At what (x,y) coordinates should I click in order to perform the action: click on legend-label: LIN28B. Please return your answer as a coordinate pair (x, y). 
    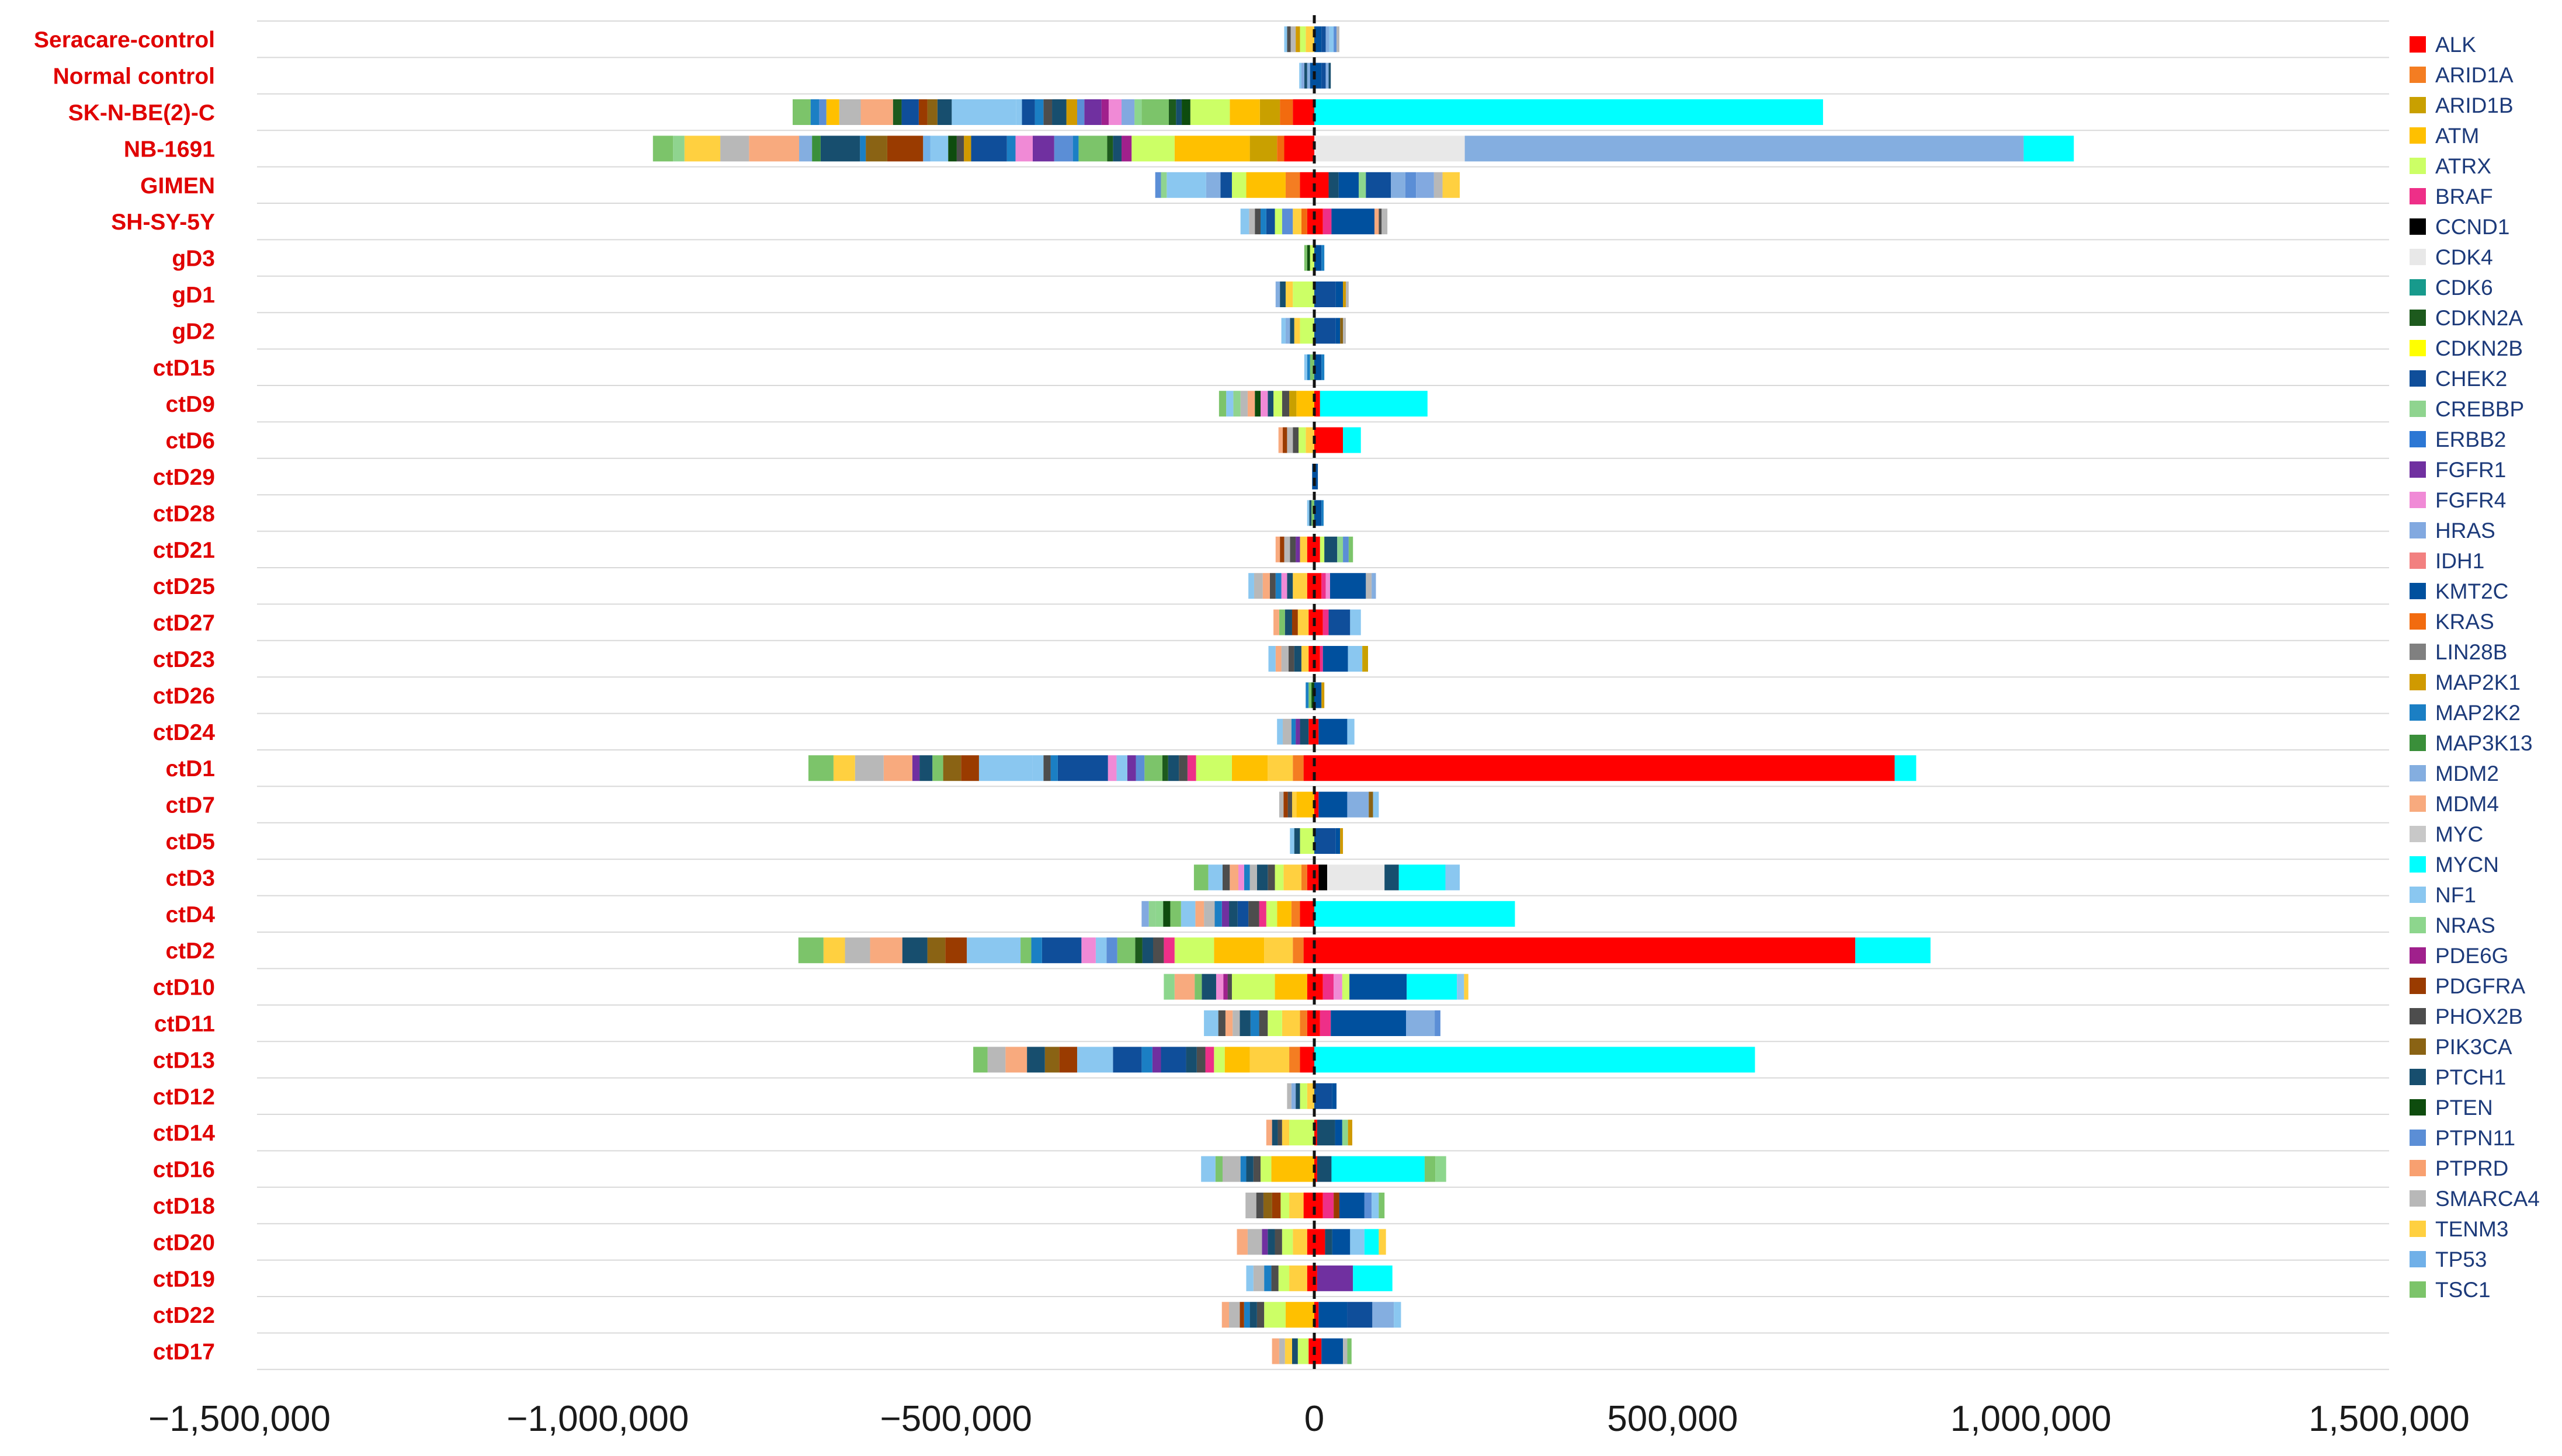
    Looking at the image, I should click on (2471, 652).